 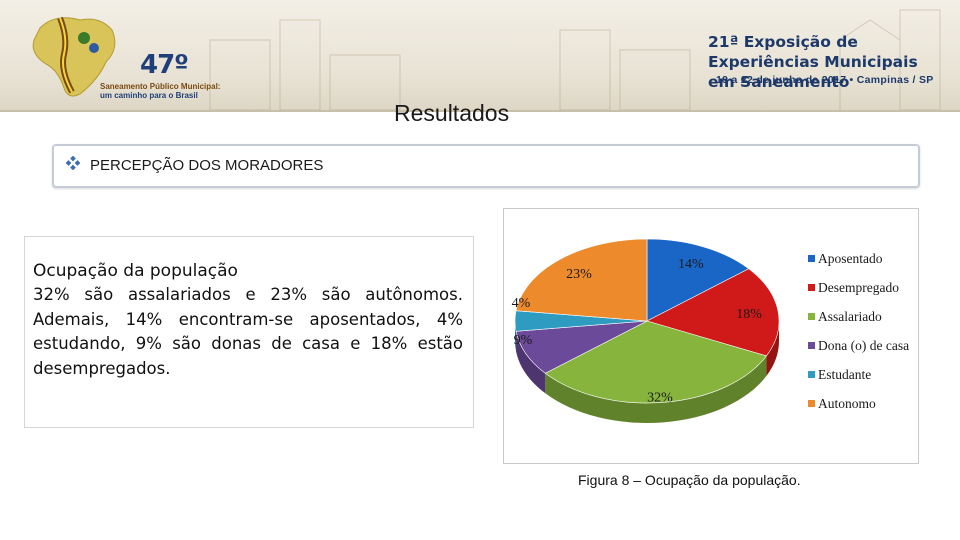 What do you see at coordinates (863, 345) in the screenshot?
I see `legend-label: Dona (o) de casa` at bounding box center [863, 345].